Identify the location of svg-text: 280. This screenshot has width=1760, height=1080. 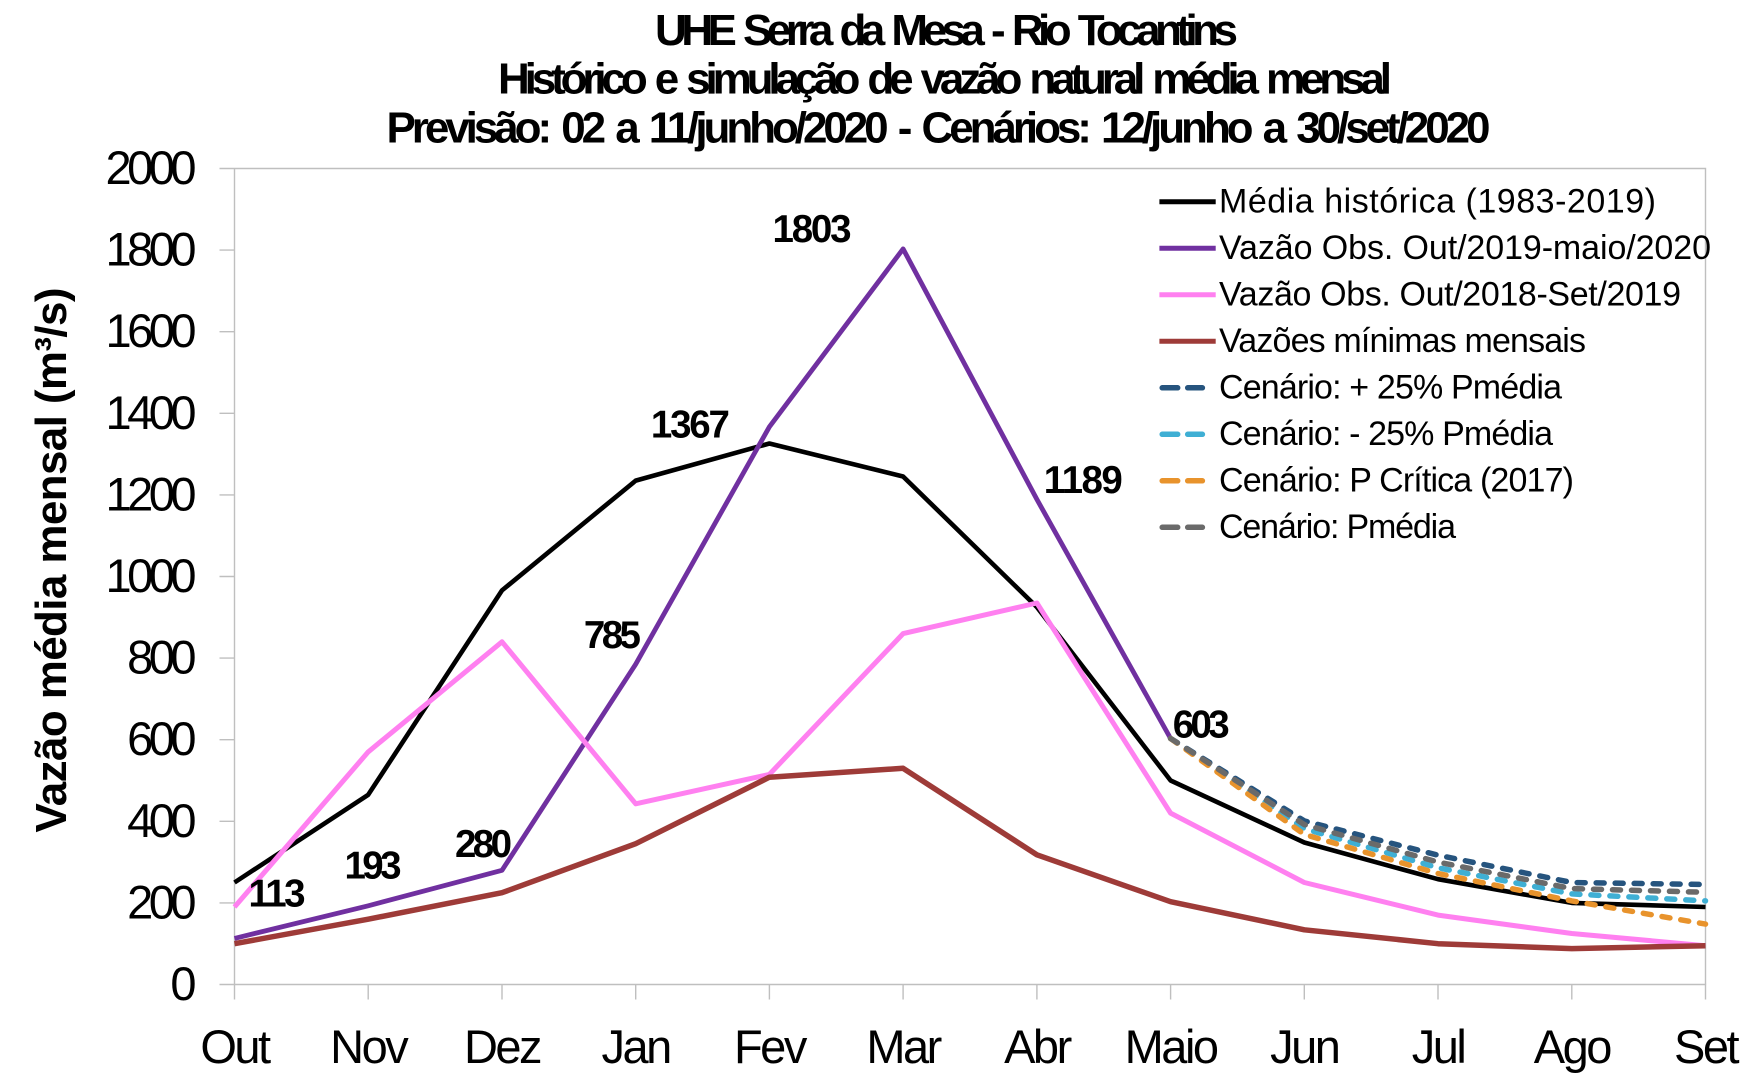
(483, 844).